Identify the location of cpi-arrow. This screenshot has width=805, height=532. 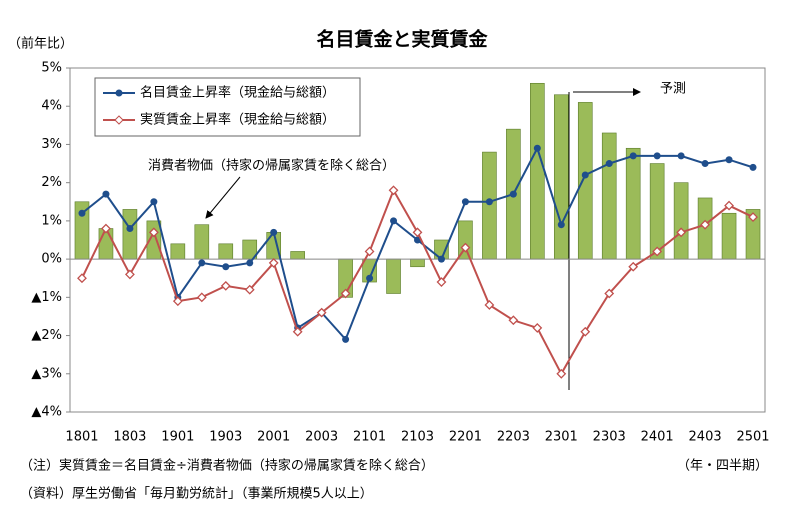
(223, 197).